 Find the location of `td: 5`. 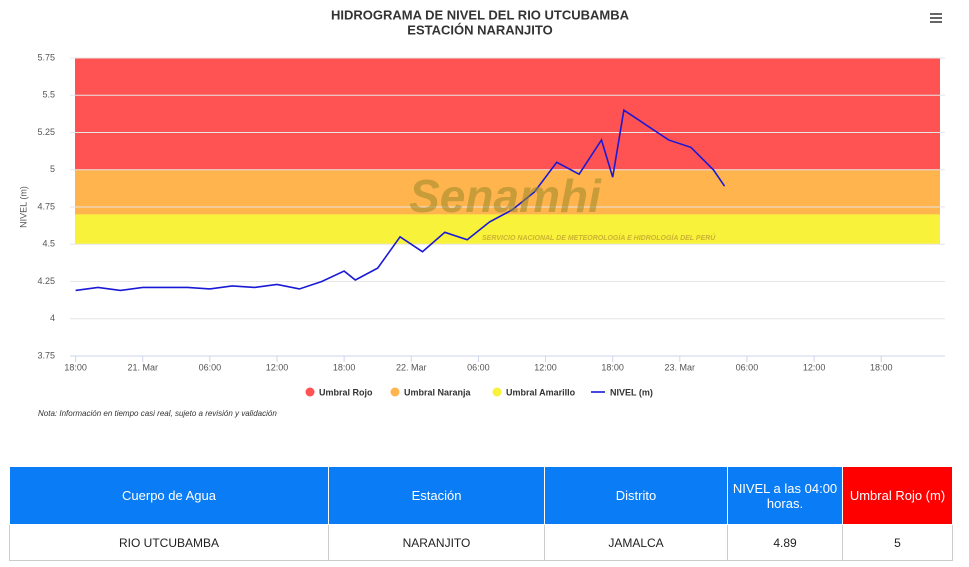

td: 5 is located at coordinates (897, 542).